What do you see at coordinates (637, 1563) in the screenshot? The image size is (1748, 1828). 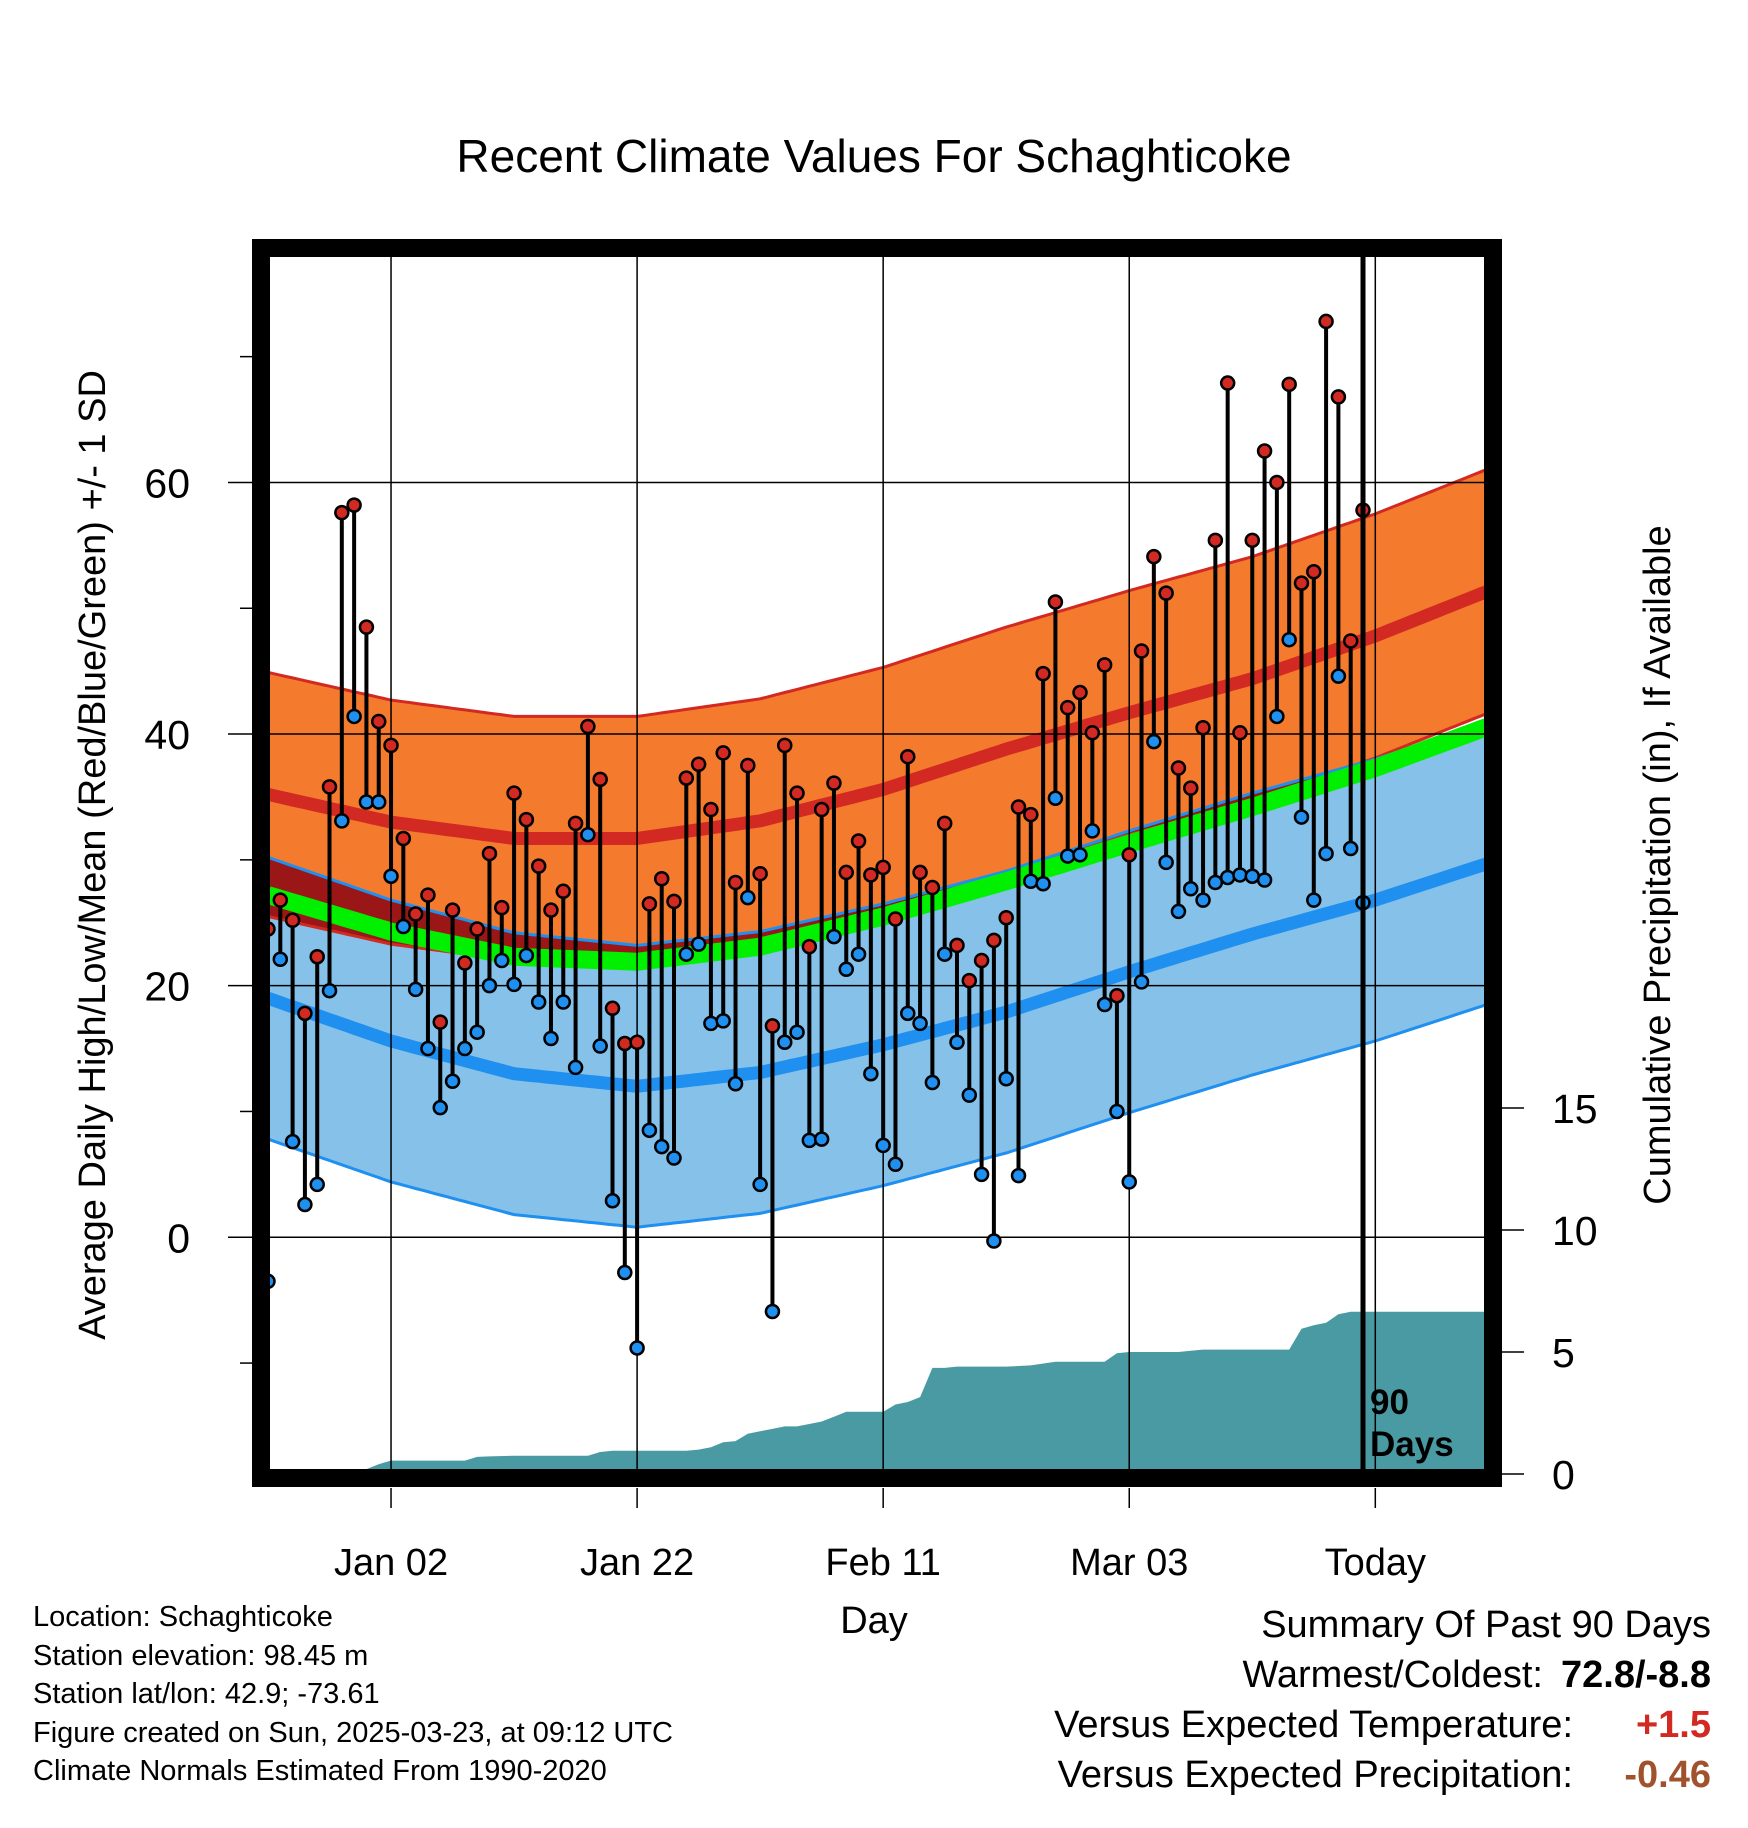 I see `x-tick-label: Jan 22` at bounding box center [637, 1563].